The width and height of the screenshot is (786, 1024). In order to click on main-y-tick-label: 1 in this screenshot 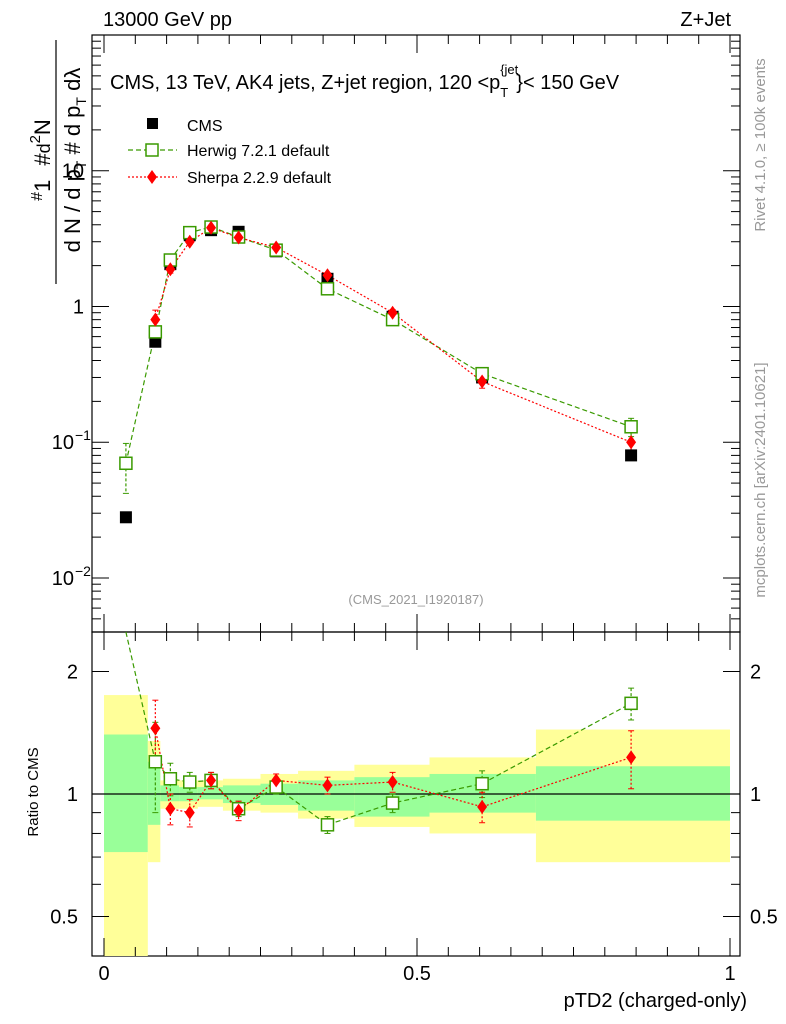, I will do `click(78, 307)`.